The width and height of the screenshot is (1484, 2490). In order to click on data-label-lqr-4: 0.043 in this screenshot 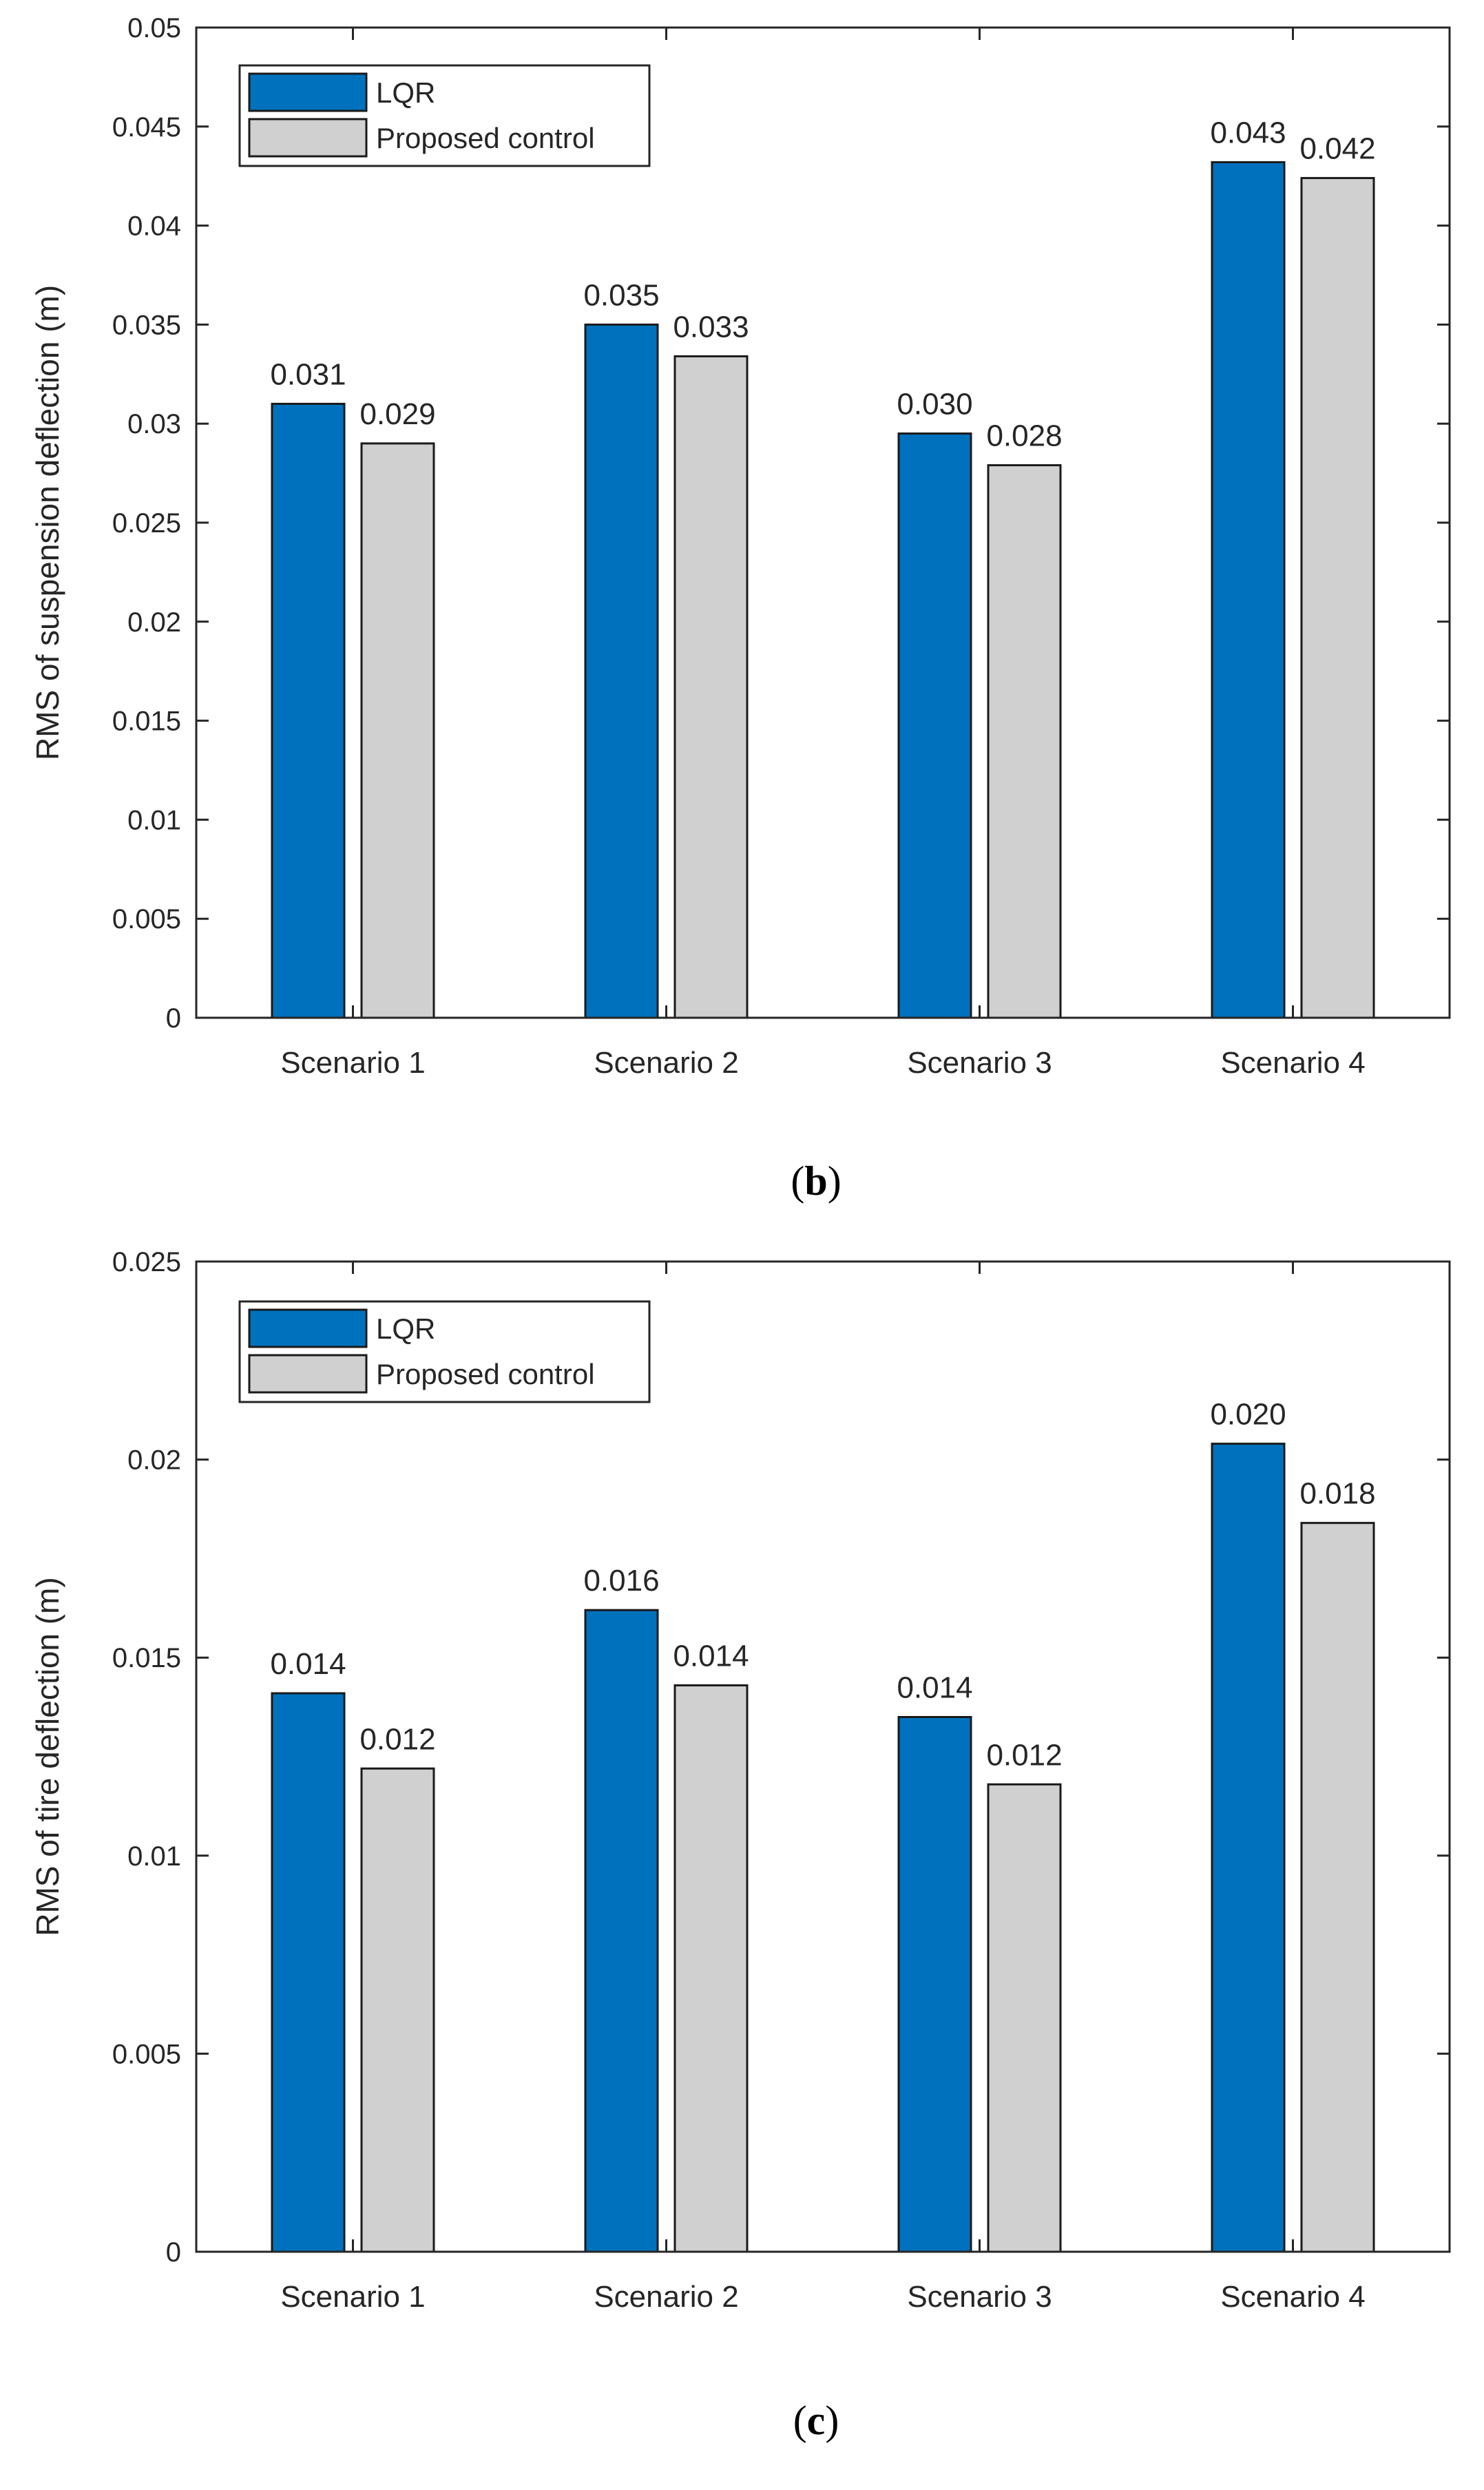, I will do `click(1248, 133)`.